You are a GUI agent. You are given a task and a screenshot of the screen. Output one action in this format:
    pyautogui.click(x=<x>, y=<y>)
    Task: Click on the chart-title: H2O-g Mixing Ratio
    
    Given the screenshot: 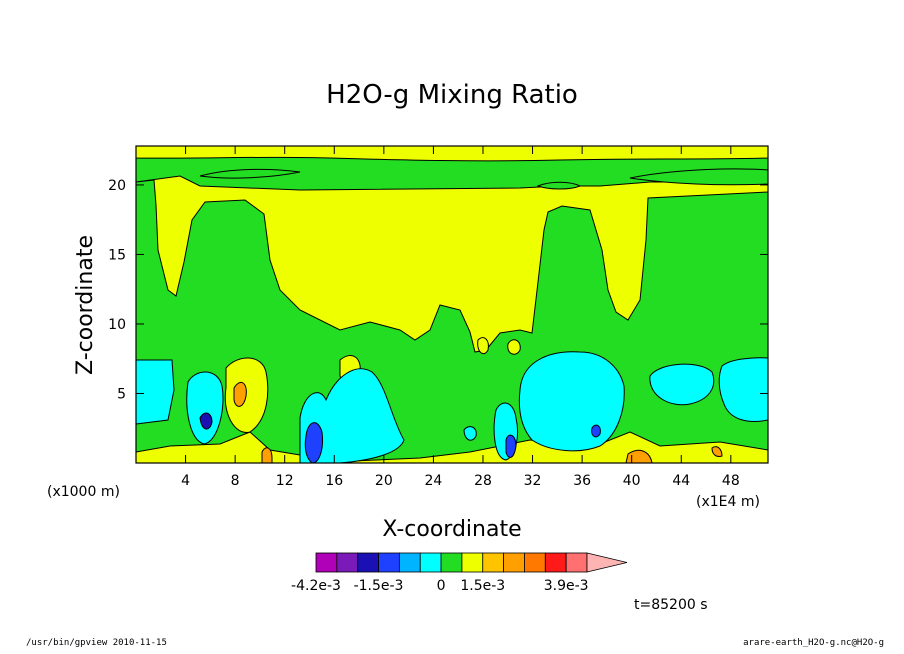 What is the action you would take?
    pyautogui.click(x=452, y=95)
    